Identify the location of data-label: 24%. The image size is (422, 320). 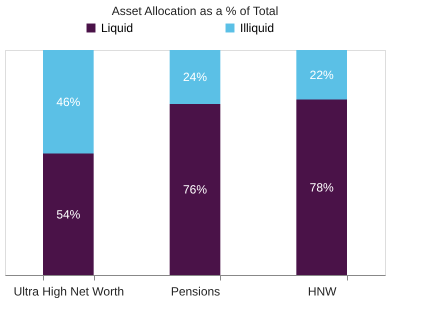
(195, 77).